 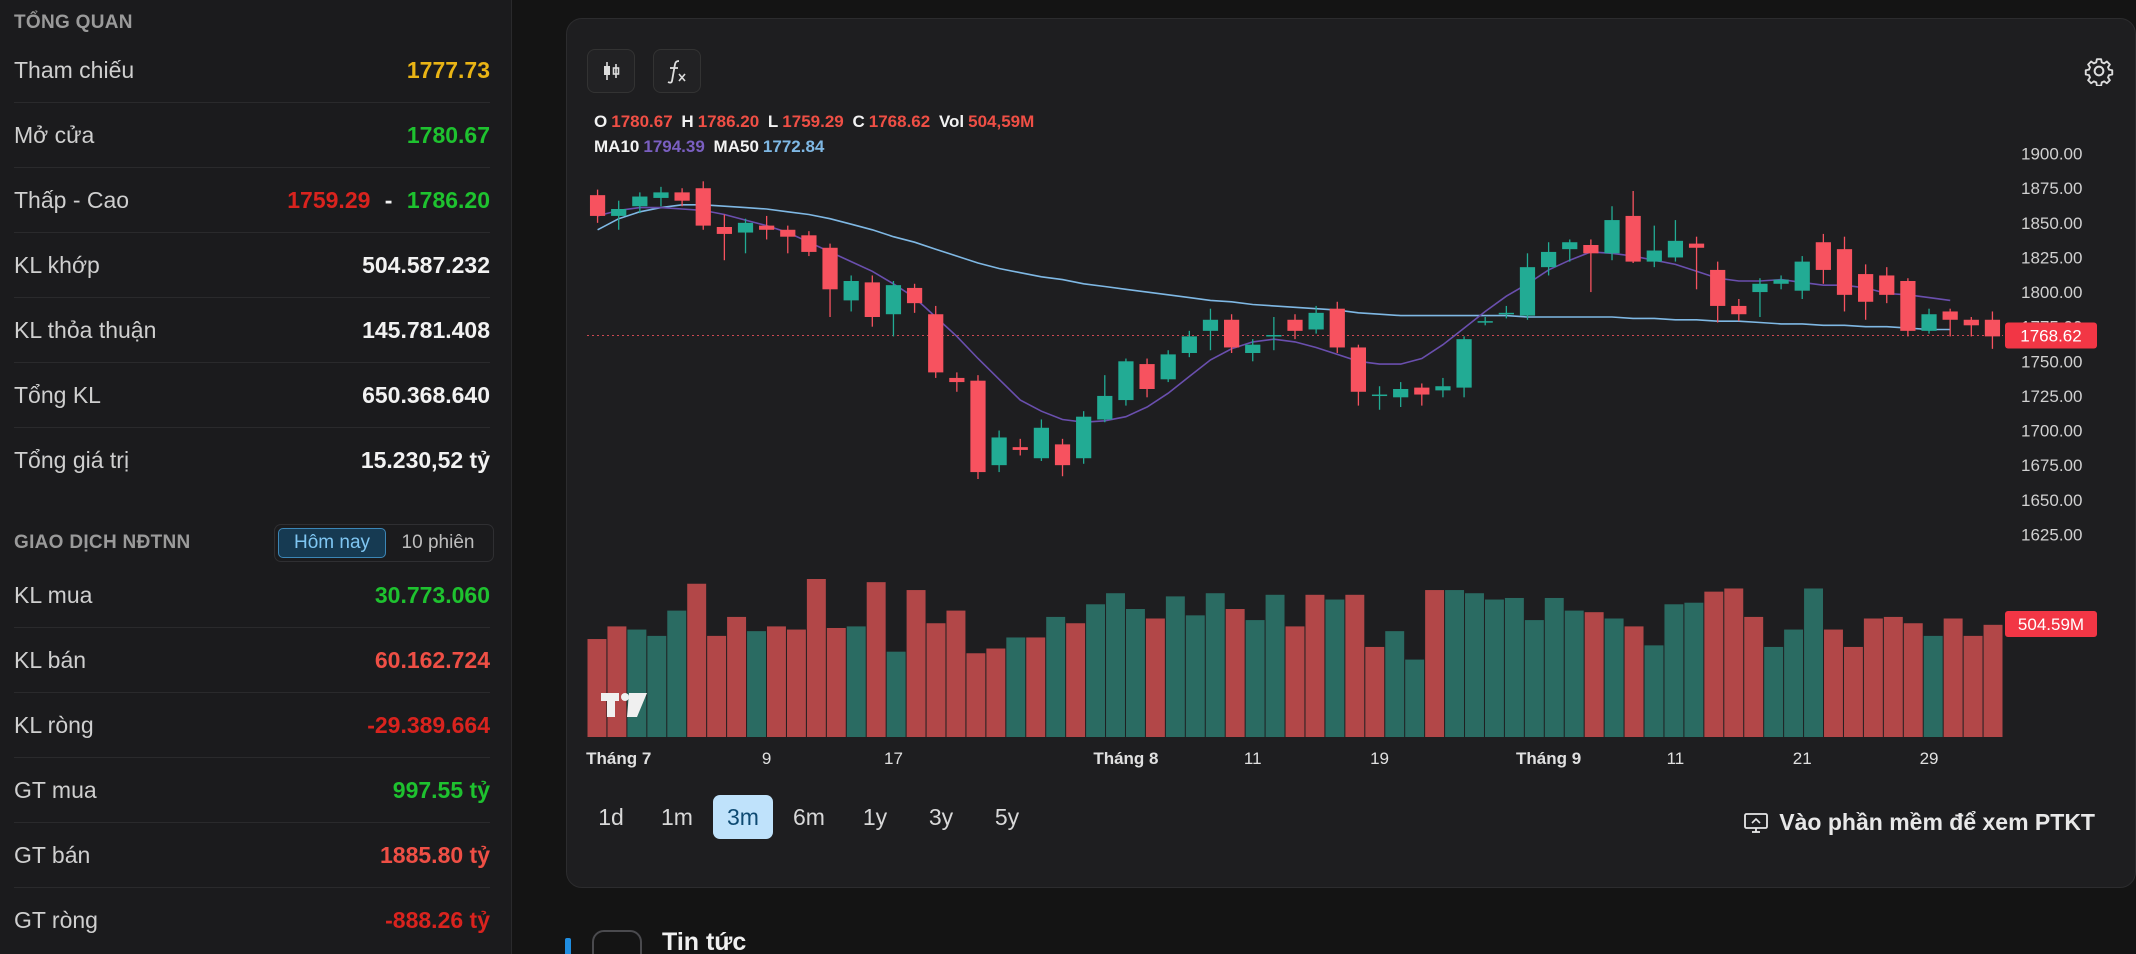 What do you see at coordinates (875, 816) in the screenshot?
I see `period-1y: 1y` at bounding box center [875, 816].